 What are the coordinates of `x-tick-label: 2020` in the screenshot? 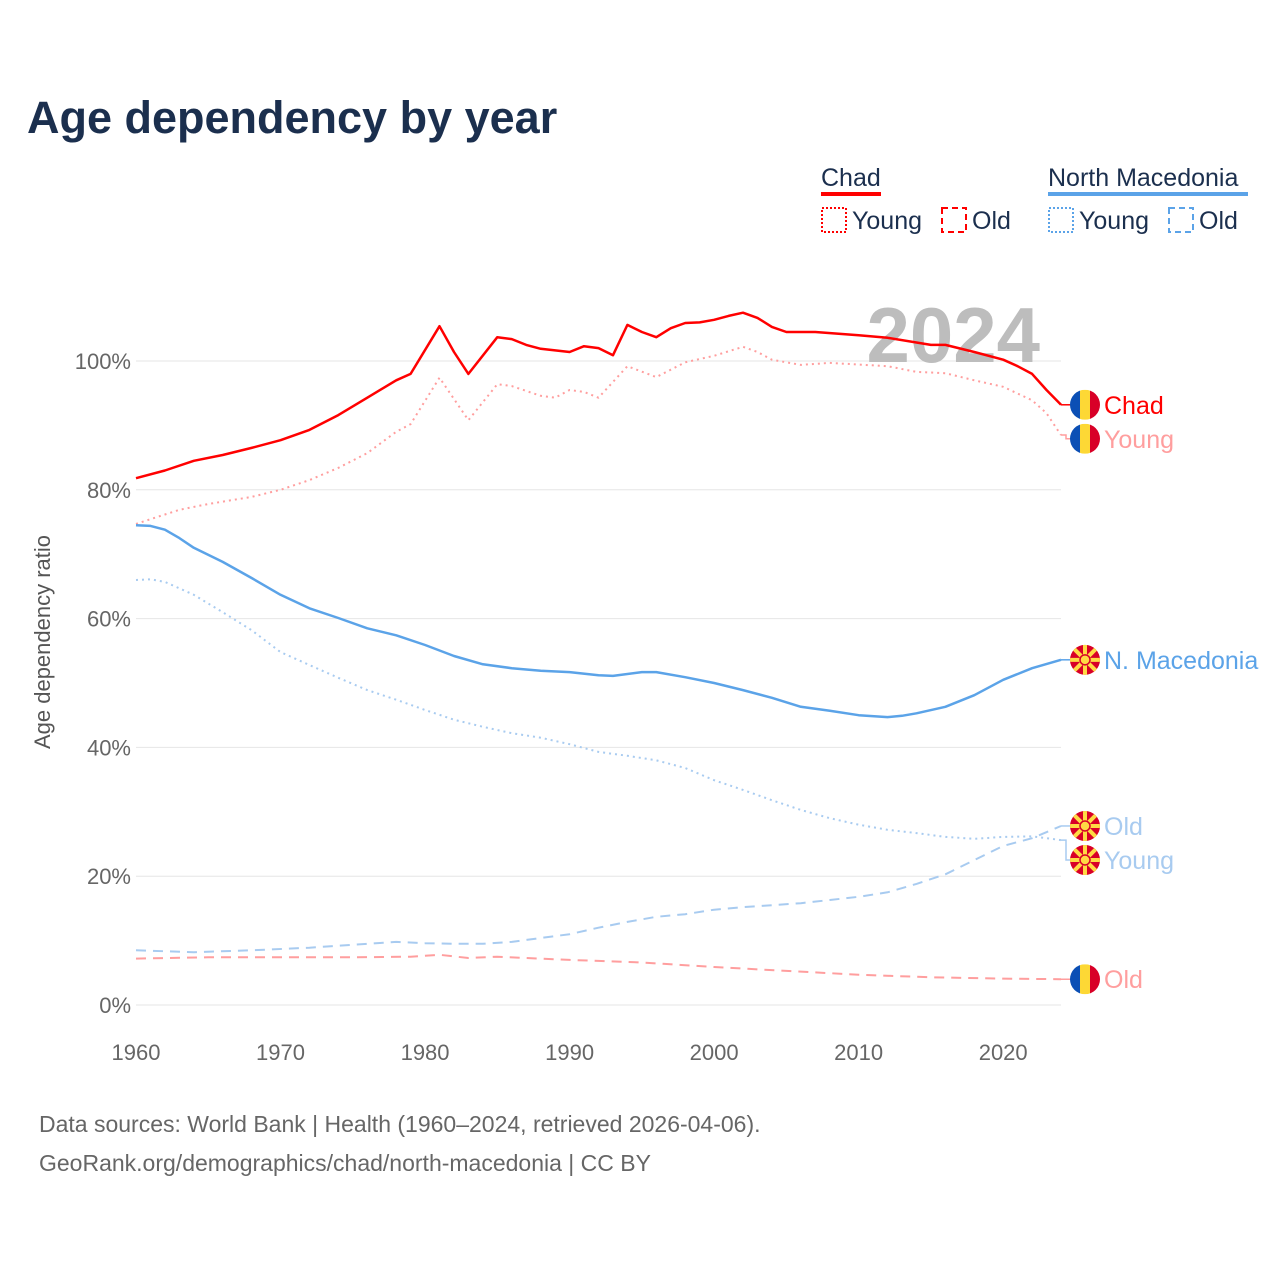 It's located at (1003, 1052).